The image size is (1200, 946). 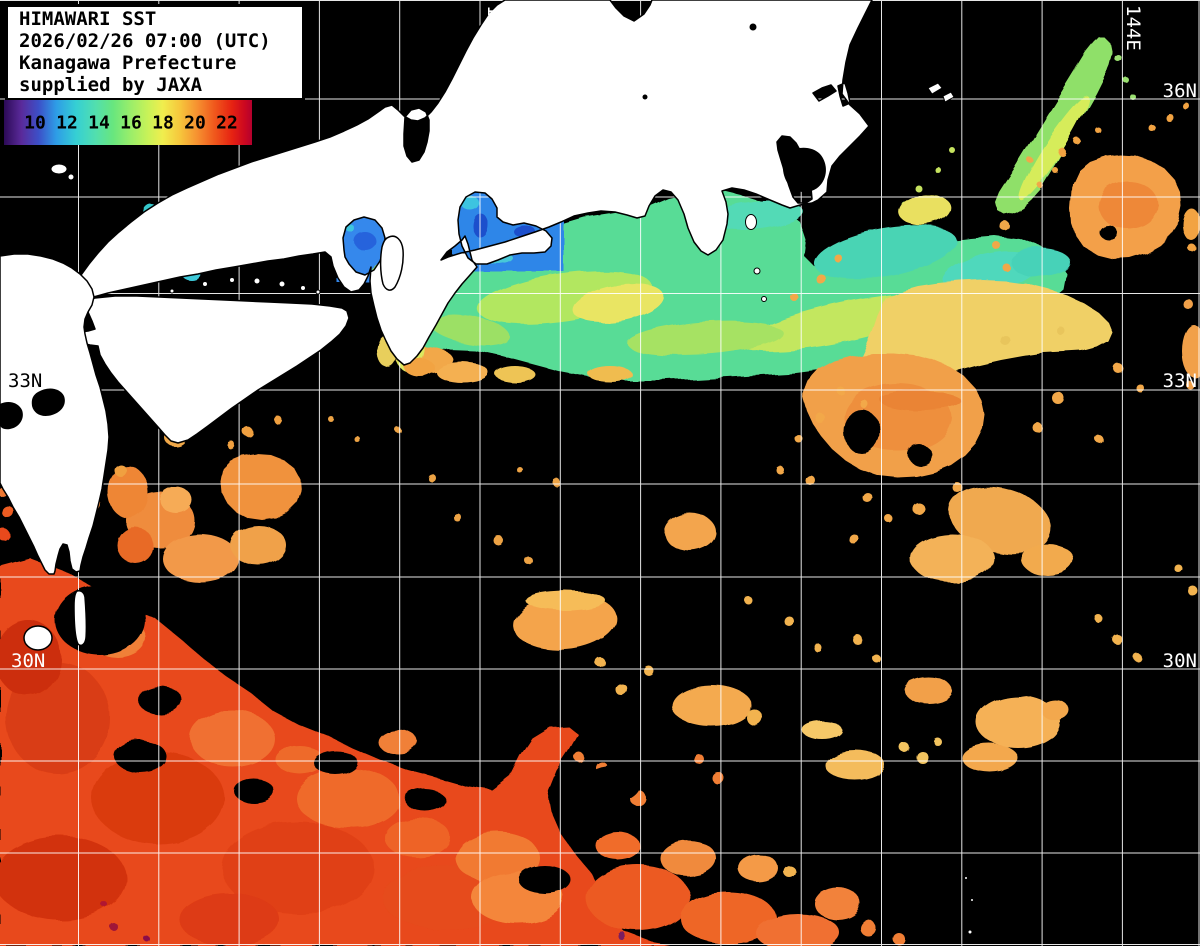 I want to click on lat-label-30n-left: 30N, so click(x=28, y=661).